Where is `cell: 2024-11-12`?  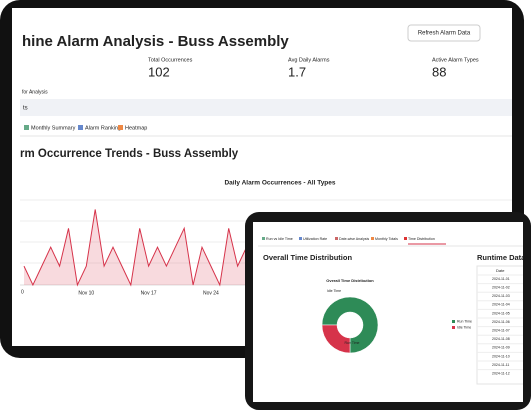
cell: 2024-11-12 is located at coordinates (501, 374).